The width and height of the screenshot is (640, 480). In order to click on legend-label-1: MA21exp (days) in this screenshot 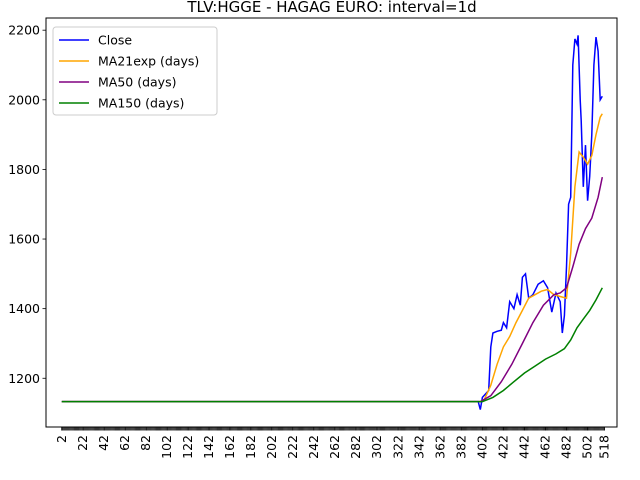, I will do `click(148, 61)`.